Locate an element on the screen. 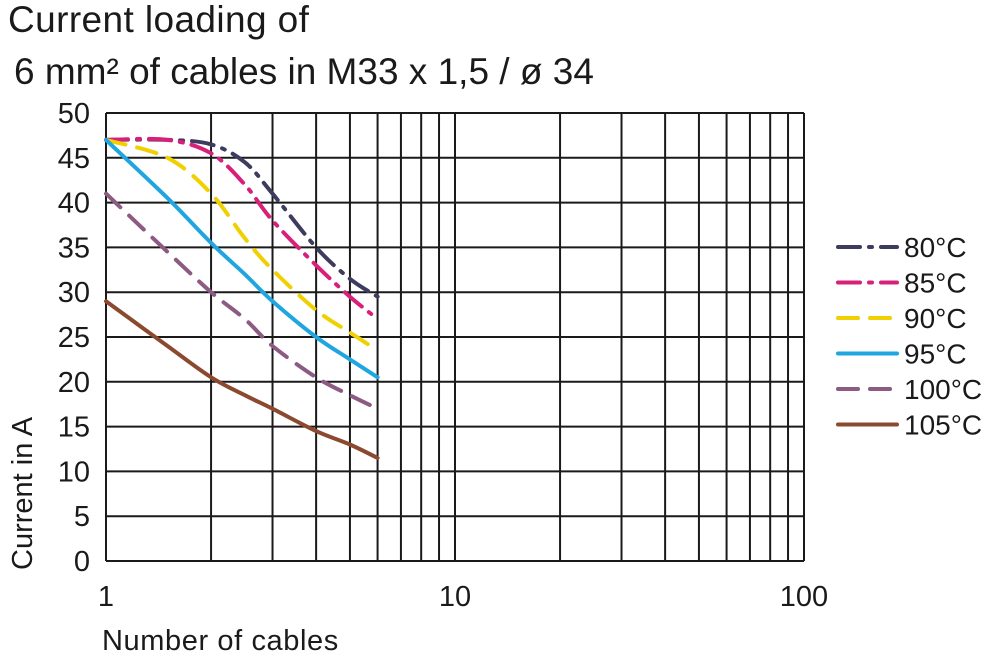  x-tick-label: 1 is located at coordinates (106, 597).